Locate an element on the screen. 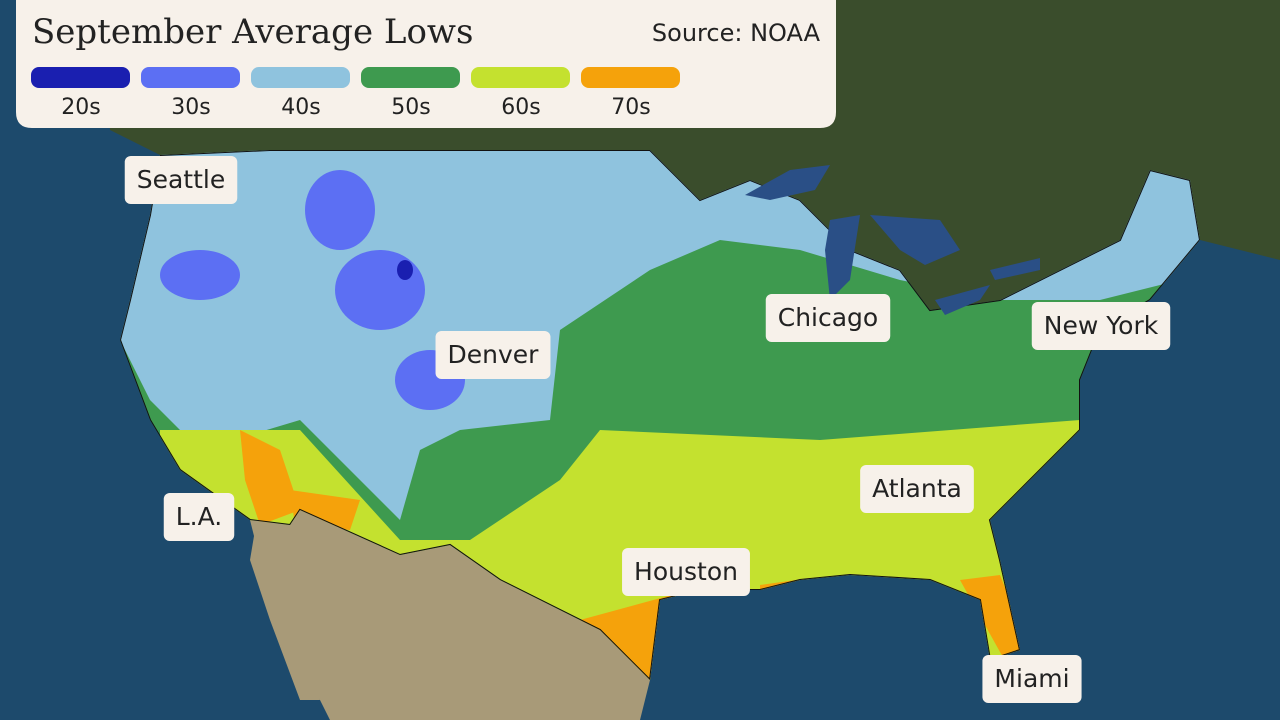 The height and width of the screenshot is (720, 1280). great-lakes is located at coordinates (892, 240).